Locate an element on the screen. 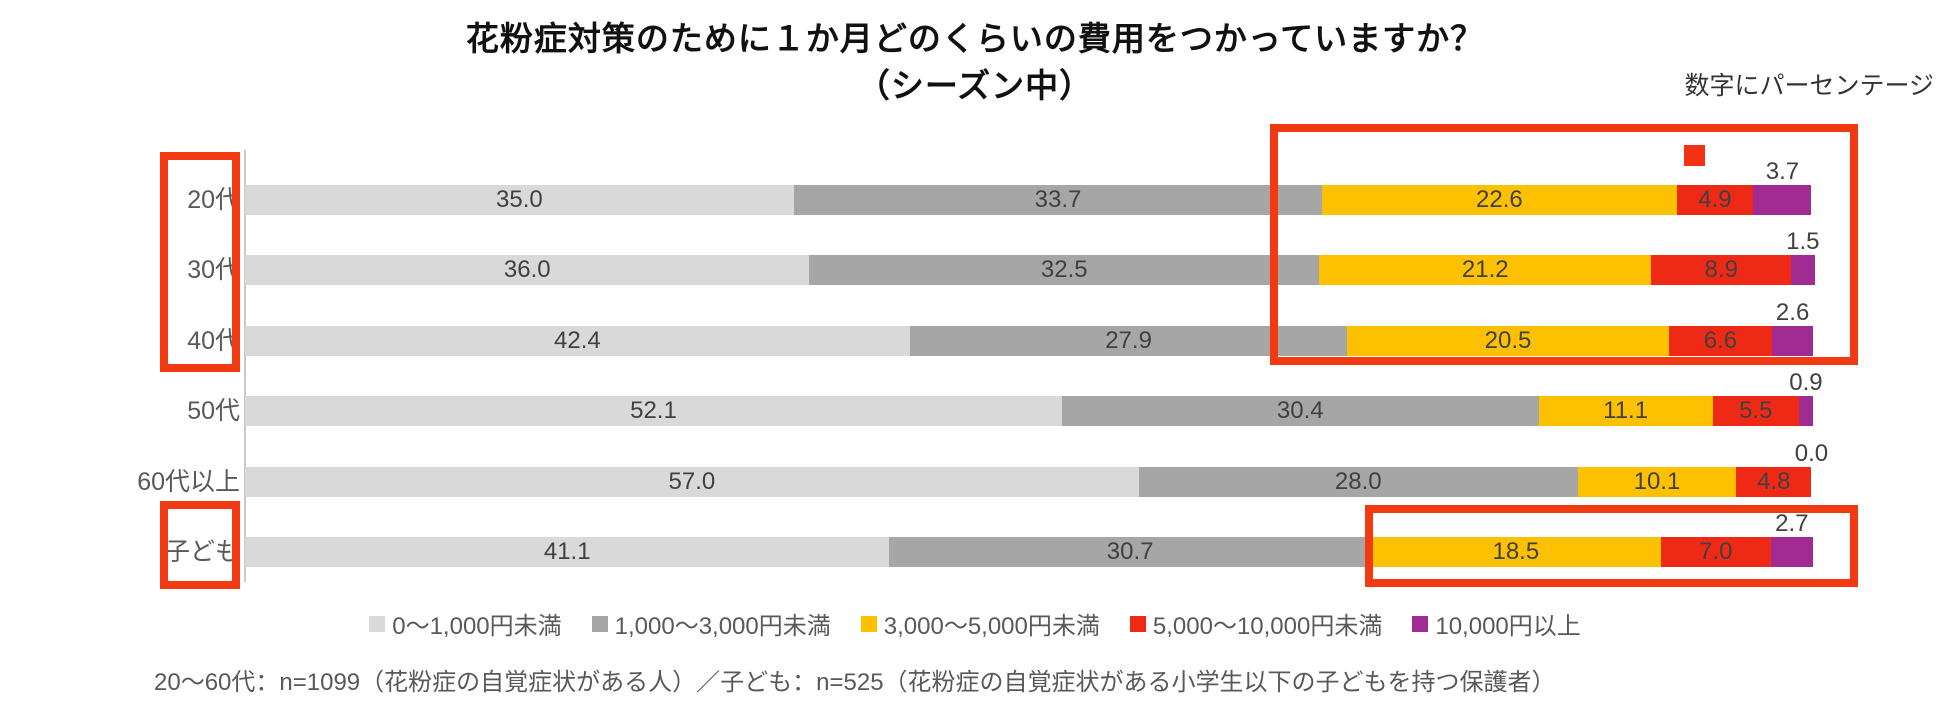 The height and width of the screenshot is (726, 1950). row-label-3: 50代 is located at coordinates (213, 411).